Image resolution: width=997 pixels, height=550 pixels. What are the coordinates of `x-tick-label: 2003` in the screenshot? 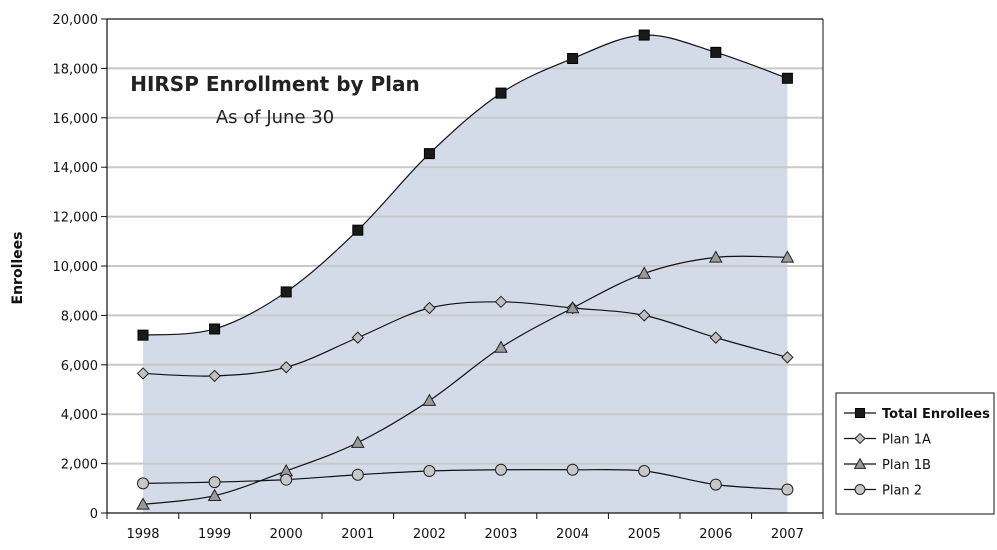 It's located at (500, 534).